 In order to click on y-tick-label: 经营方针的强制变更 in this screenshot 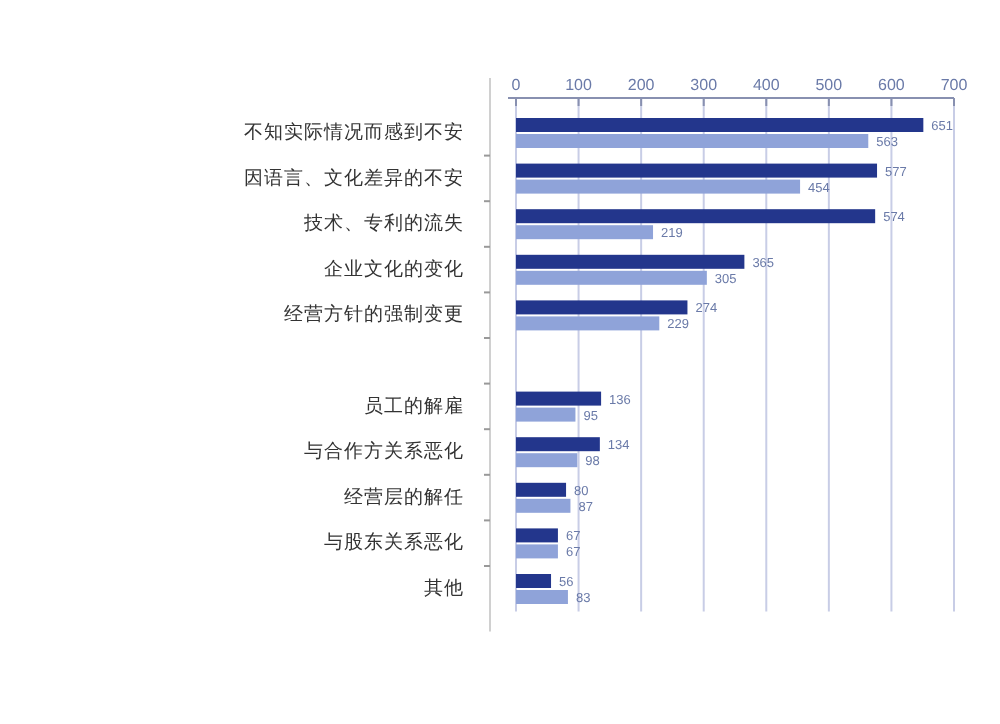, I will do `click(374, 314)`.